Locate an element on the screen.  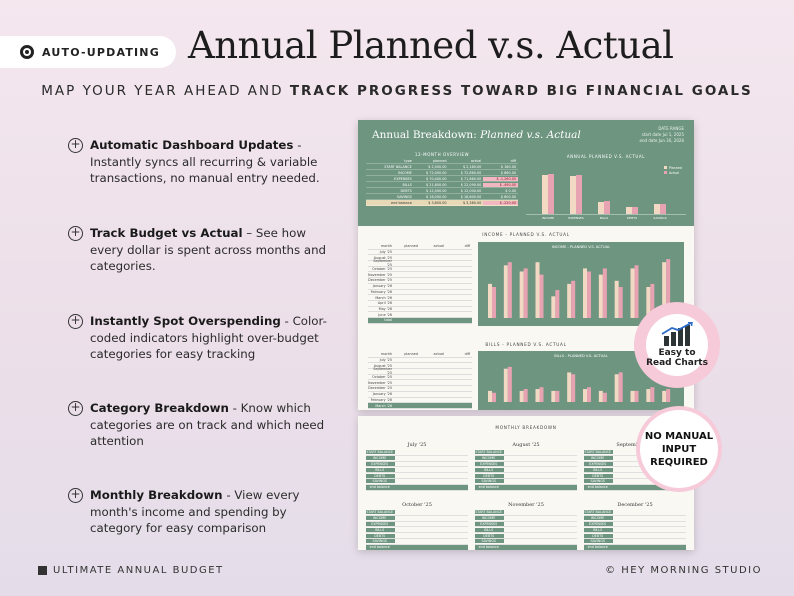
month-block-title: November '25 is located at coordinates (526, 505).